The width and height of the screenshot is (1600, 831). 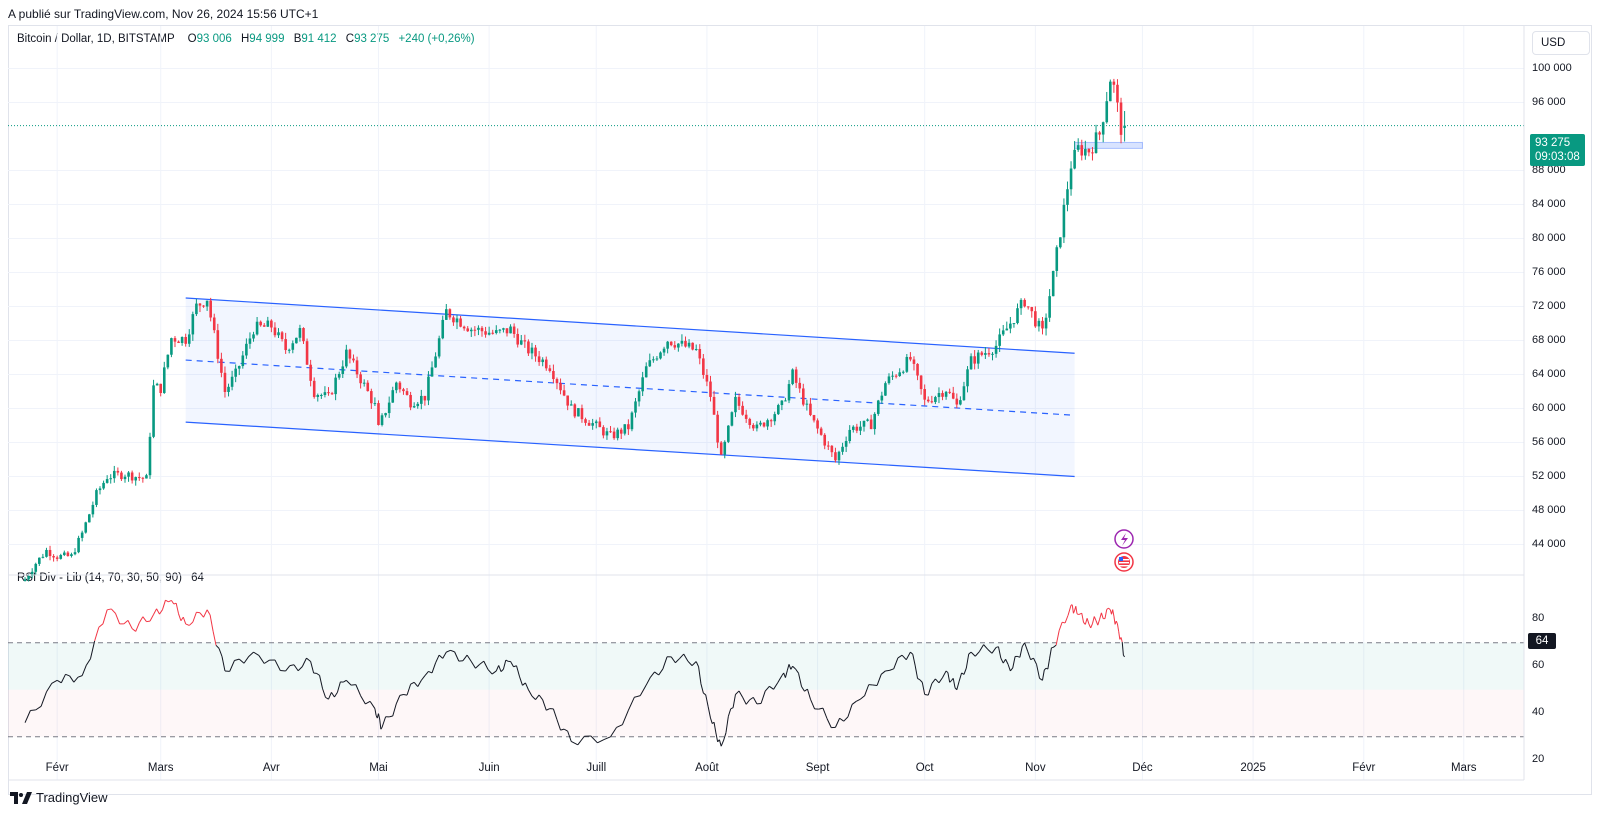 I want to click on time-tick-label: Févr, so click(x=1364, y=768).